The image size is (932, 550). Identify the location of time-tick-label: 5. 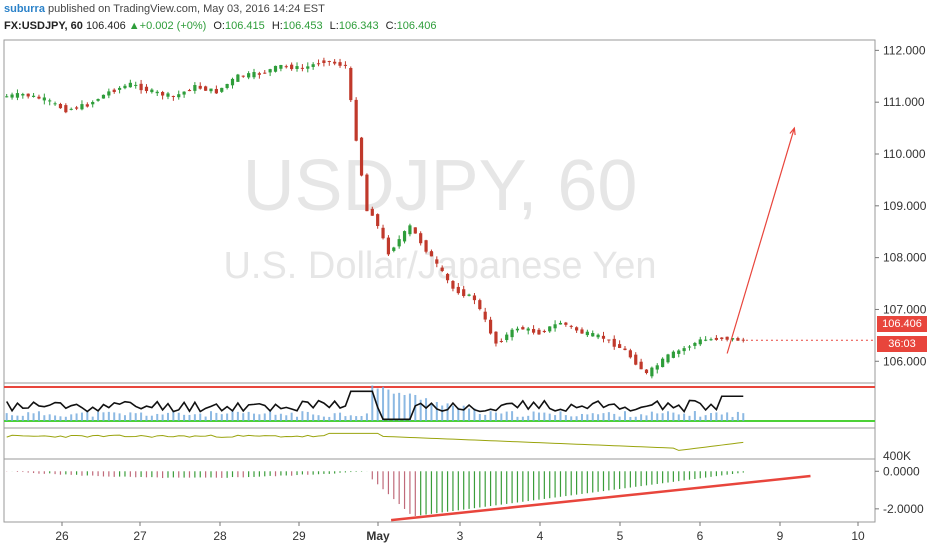
(620, 536).